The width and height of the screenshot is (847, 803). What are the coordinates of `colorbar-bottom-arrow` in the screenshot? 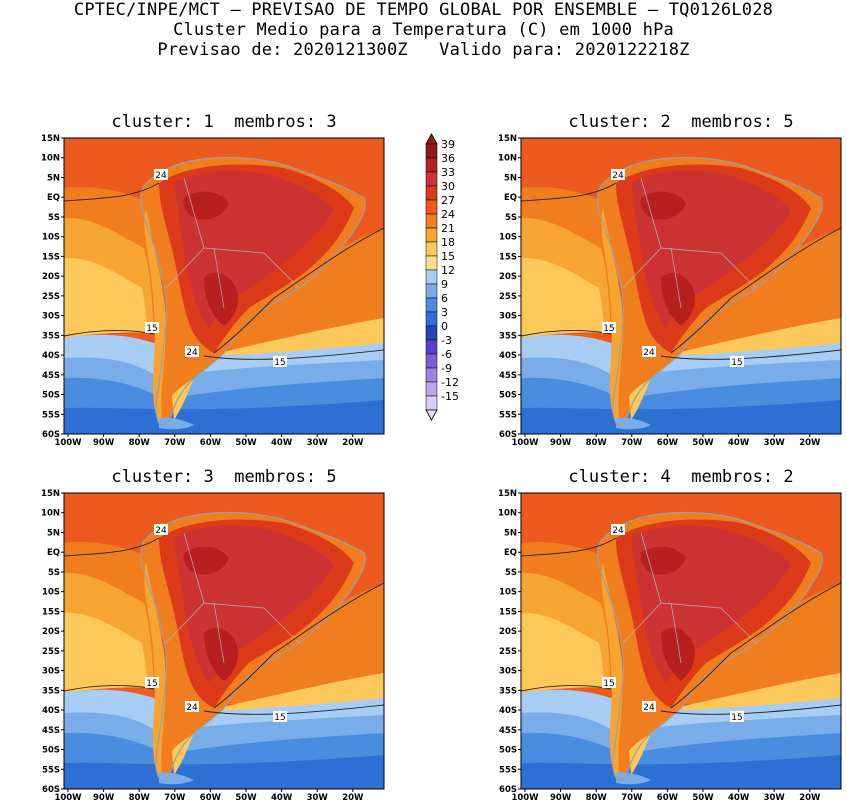 It's located at (431, 415).